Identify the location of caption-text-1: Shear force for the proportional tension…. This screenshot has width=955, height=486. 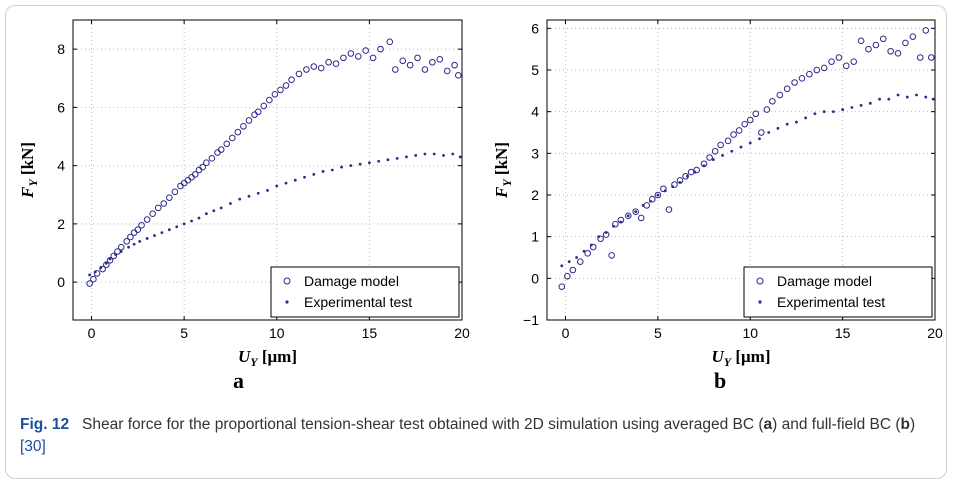
(423, 424).